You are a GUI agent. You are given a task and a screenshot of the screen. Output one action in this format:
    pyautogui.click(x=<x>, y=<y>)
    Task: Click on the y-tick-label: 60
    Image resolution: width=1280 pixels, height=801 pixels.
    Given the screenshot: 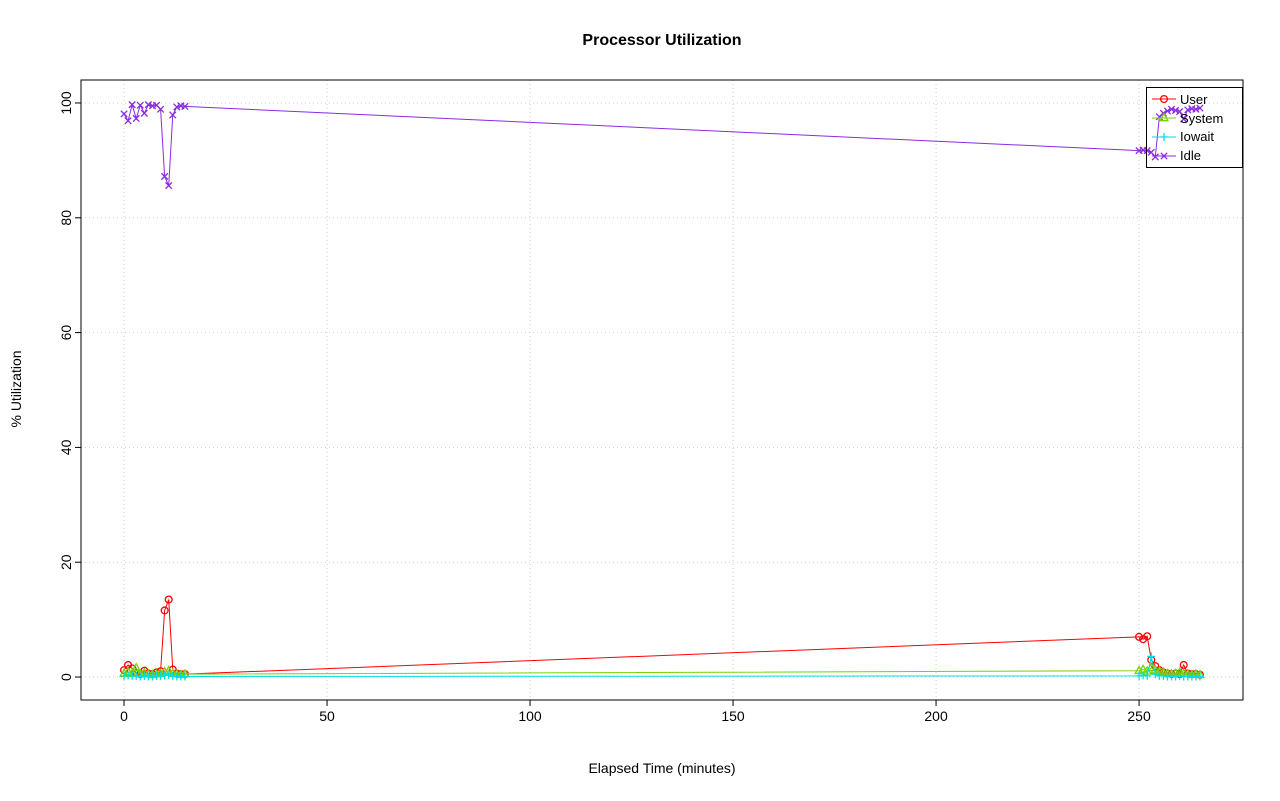 What is the action you would take?
    pyautogui.click(x=66, y=333)
    